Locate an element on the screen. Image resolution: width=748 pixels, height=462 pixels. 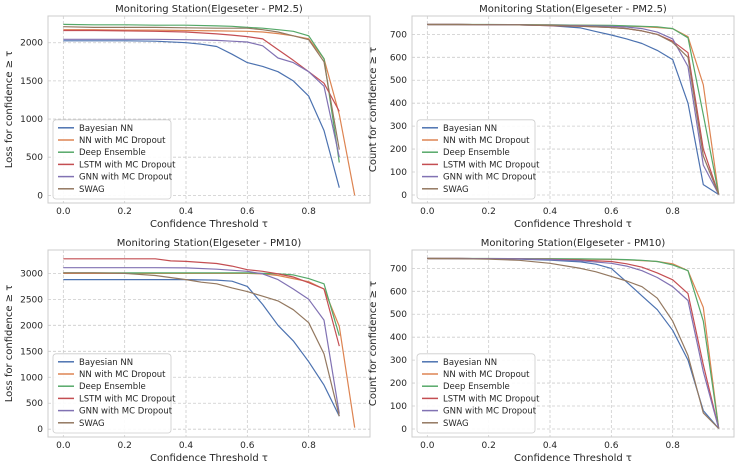
series-line-deep-ensemble is located at coordinates (201, 93).